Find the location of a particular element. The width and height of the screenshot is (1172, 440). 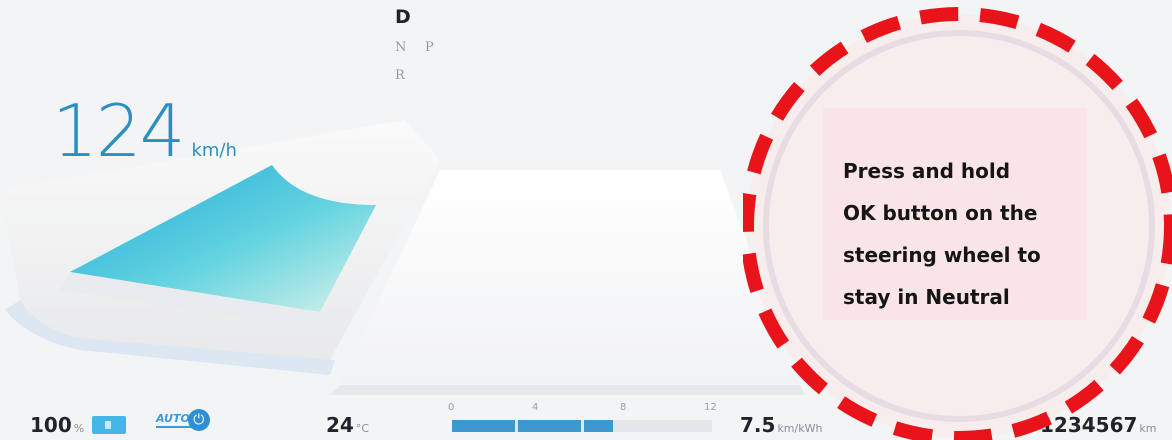

speed-unit: km/h is located at coordinates (214, 150).